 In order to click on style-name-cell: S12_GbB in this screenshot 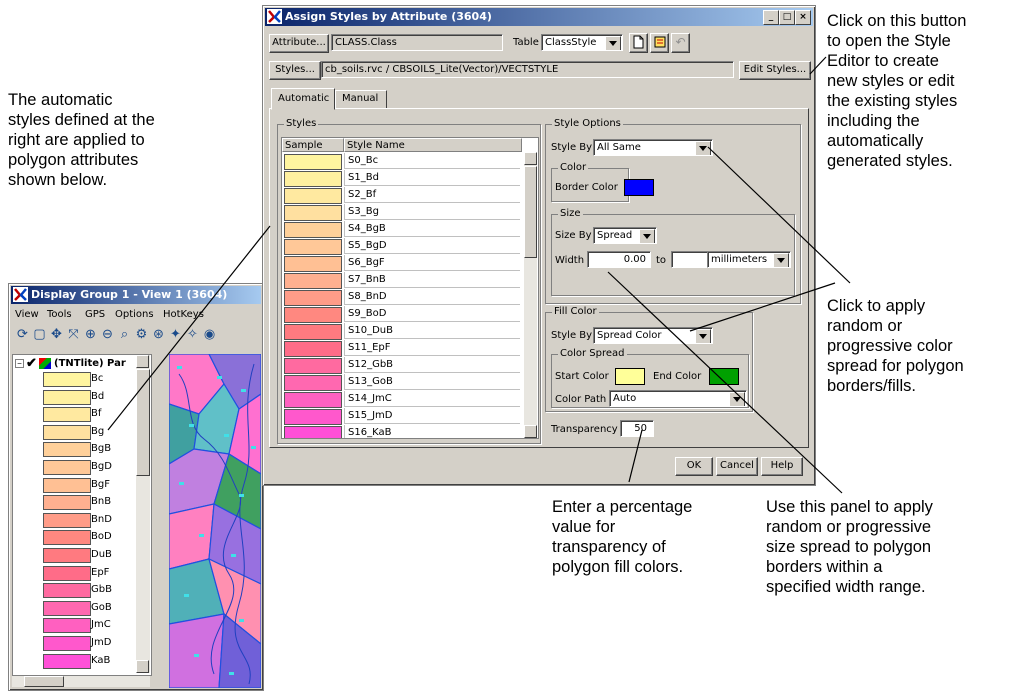, I will do `click(432, 365)`.